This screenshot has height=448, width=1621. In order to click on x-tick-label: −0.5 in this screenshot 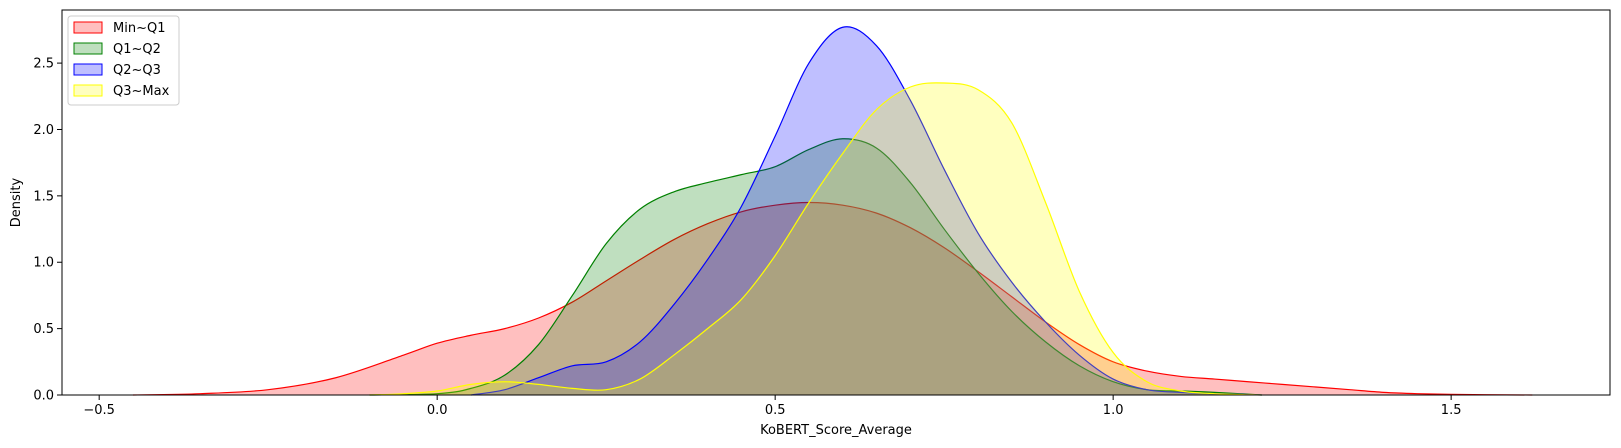, I will do `click(99, 410)`.